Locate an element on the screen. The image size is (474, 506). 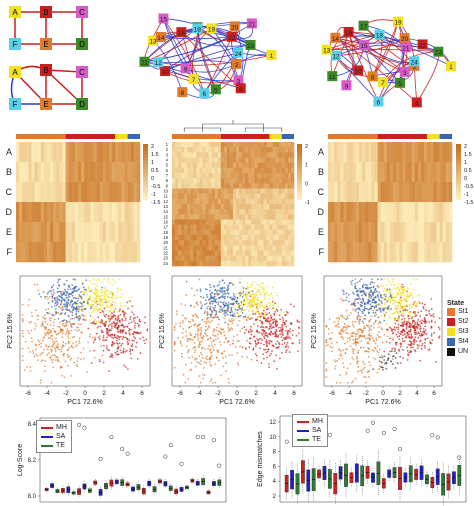
heatmap-row-label: 10 is located at coordinates (165, 190).